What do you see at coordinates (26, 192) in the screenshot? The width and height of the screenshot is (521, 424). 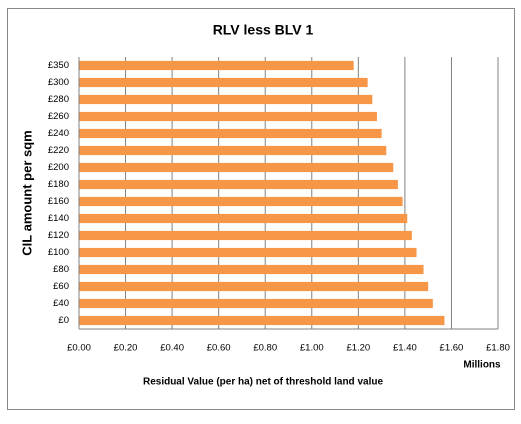 I see `y-axis-title: CIL amount per sqm` at bounding box center [26, 192].